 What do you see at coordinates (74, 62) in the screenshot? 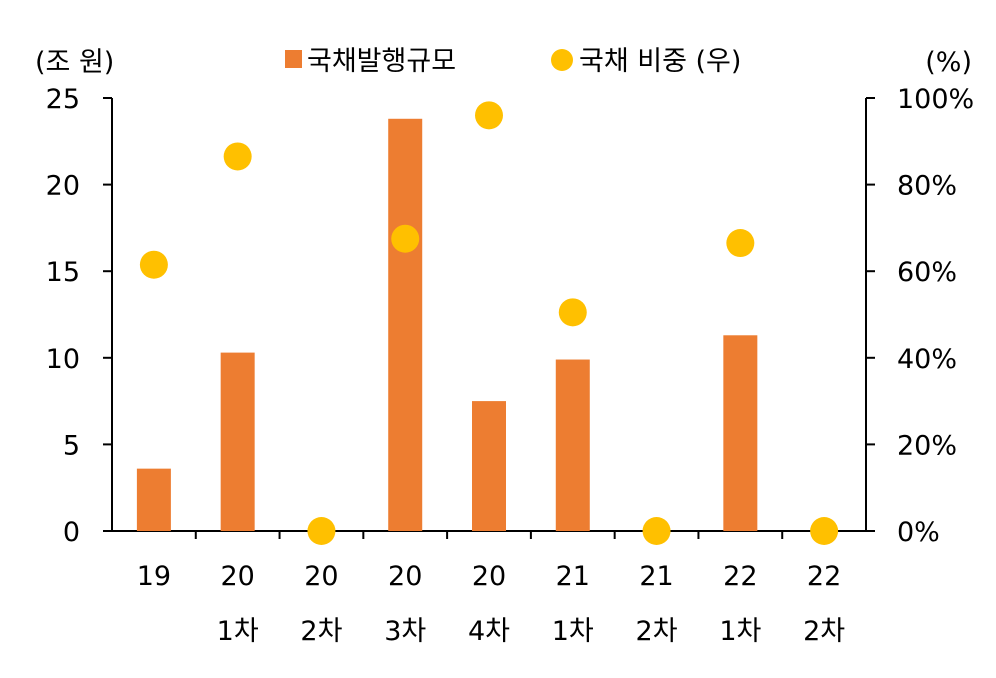
I see `left-axis-unit-label: (조 원)` at bounding box center [74, 62].